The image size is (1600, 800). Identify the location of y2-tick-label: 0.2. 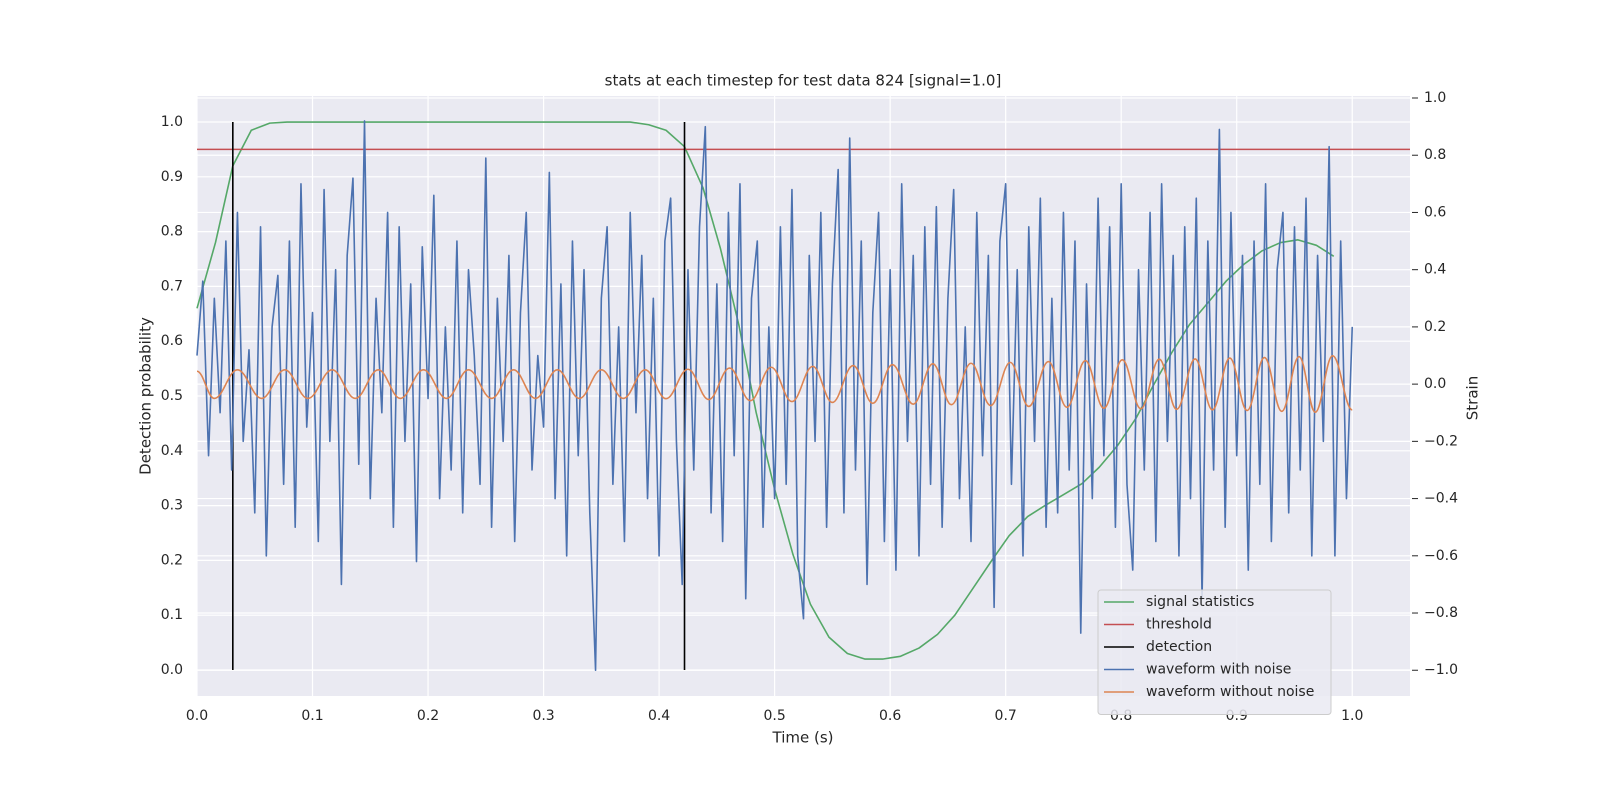
(1435, 327).